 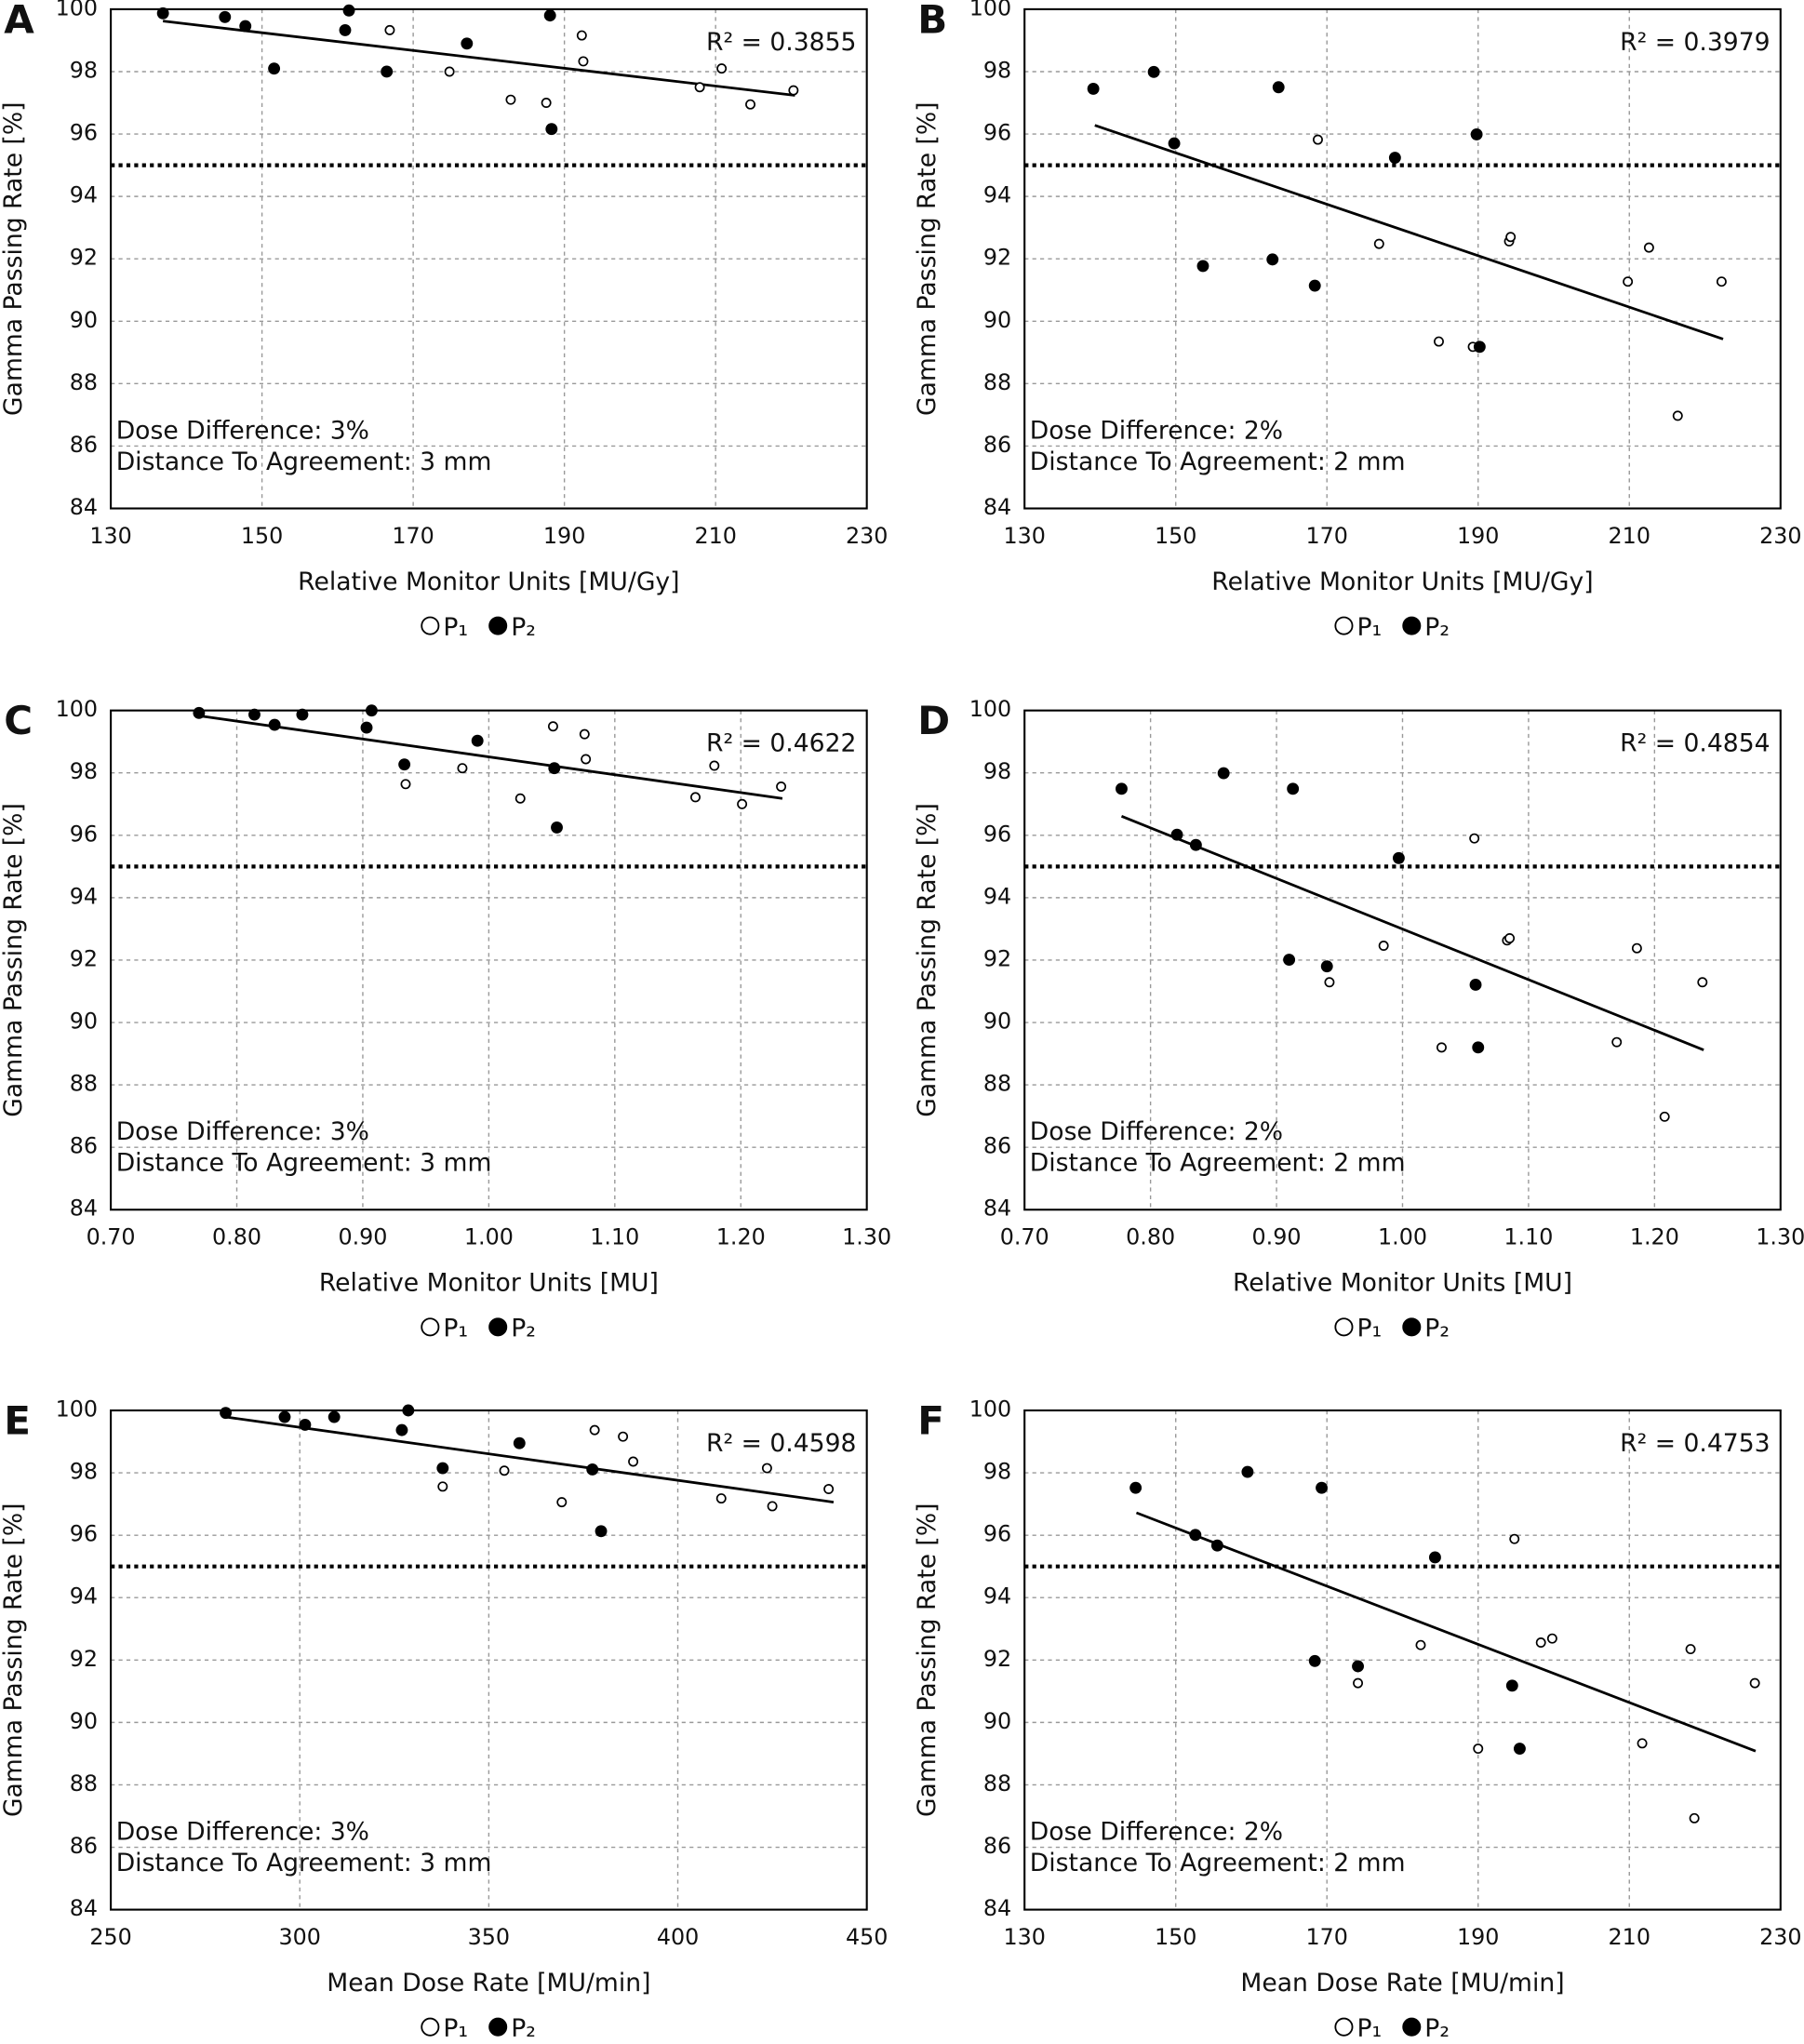 I want to click on x-tick-label: 150, so click(x=262, y=536).